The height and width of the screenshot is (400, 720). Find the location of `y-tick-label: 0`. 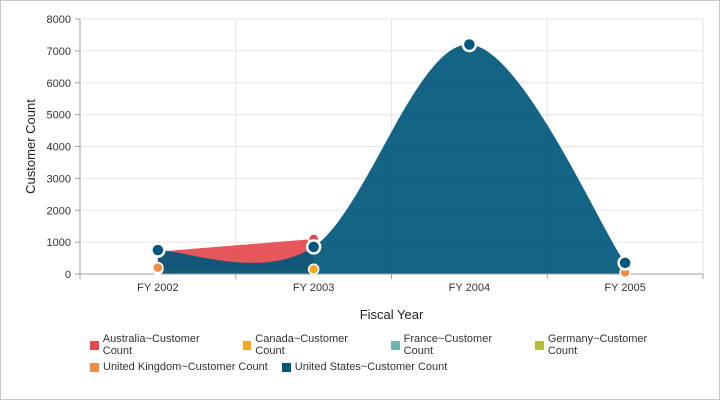

y-tick-label: 0 is located at coordinates (68, 275).